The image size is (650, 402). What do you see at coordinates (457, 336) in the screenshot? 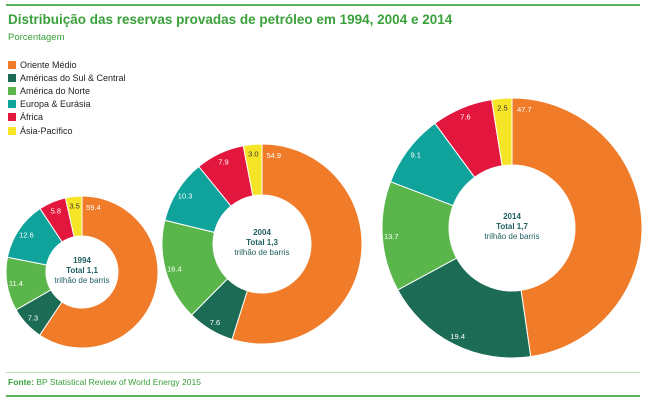
I see `value-label-americas-sul-central-2014: 19.4` at bounding box center [457, 336].